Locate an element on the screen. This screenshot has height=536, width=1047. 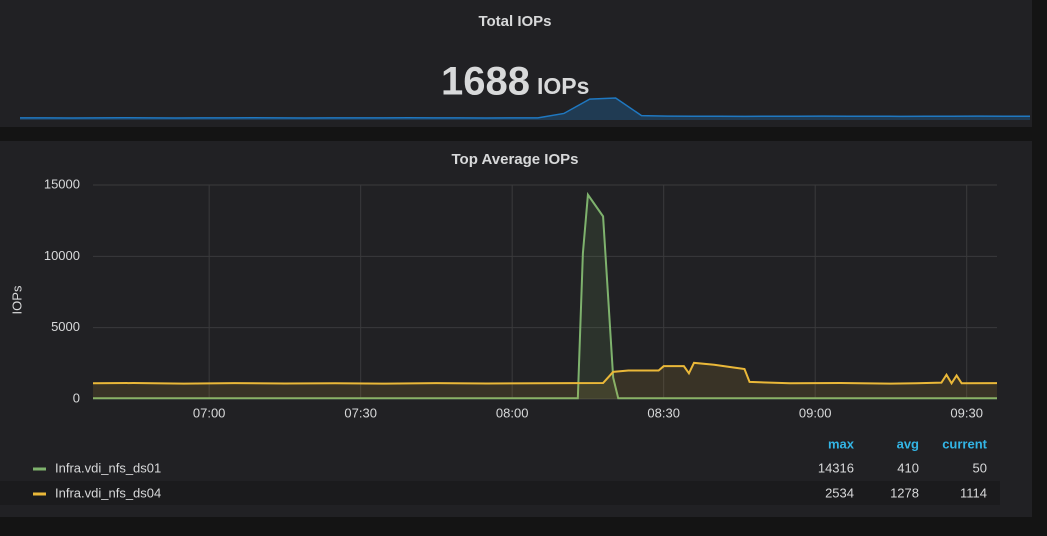
legend-value: 1278 is located at coordinates (904, 492).